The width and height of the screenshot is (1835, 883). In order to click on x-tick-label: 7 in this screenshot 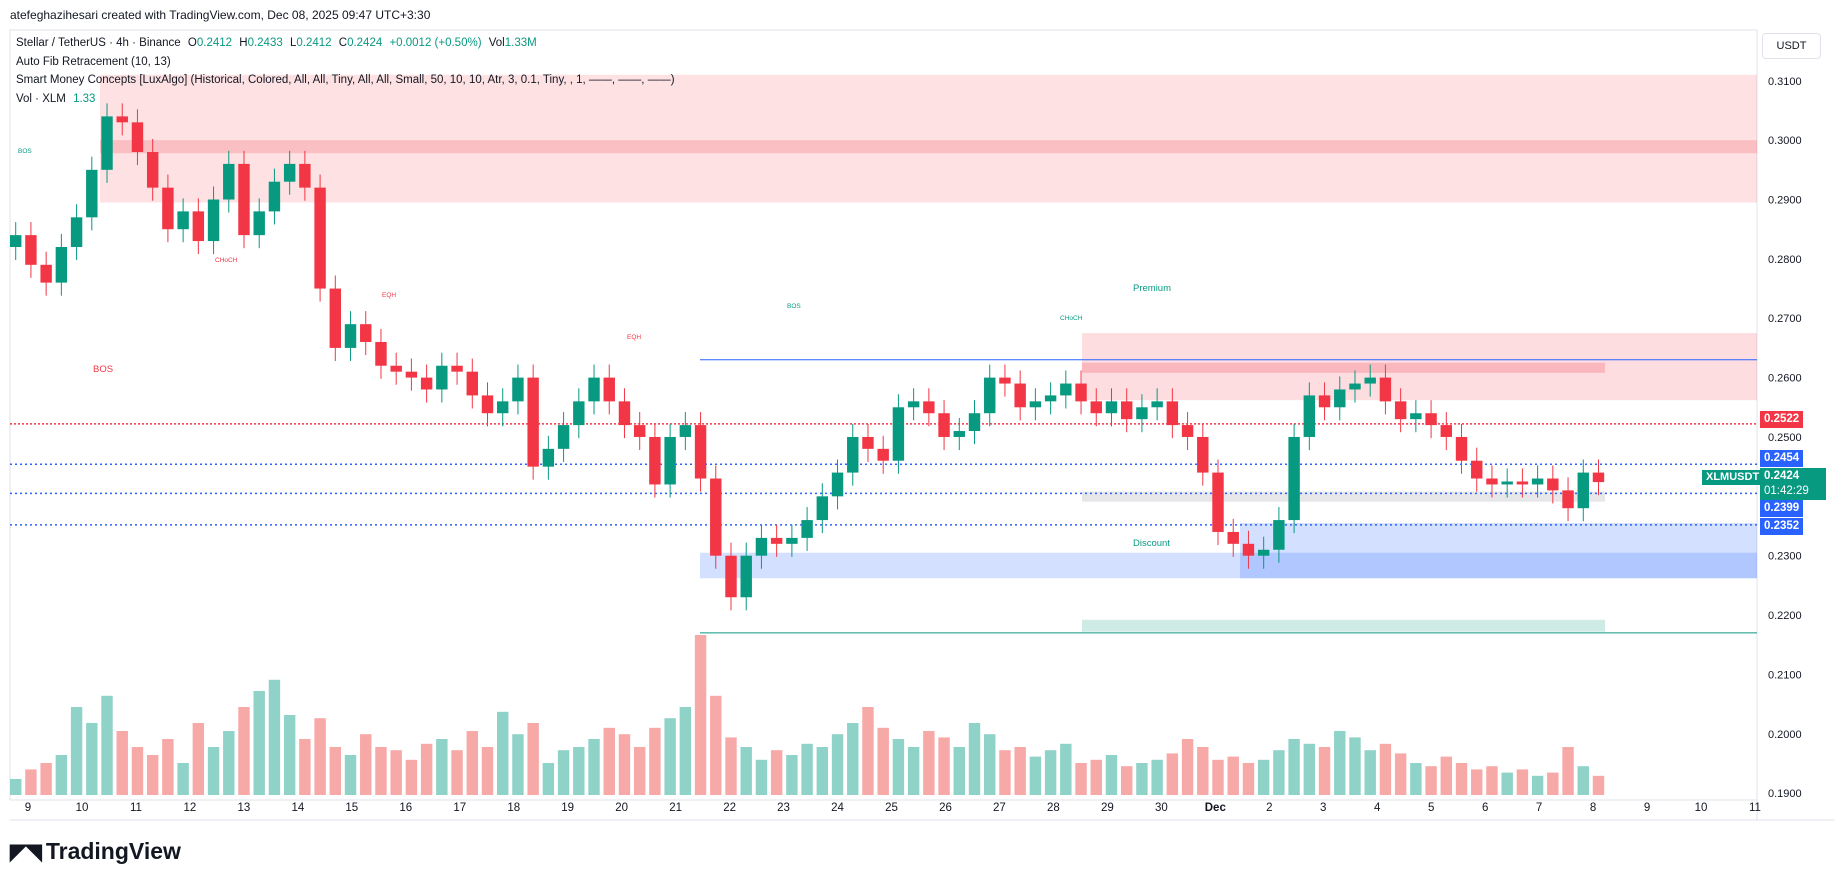, I will do `click(1539, 808)`.